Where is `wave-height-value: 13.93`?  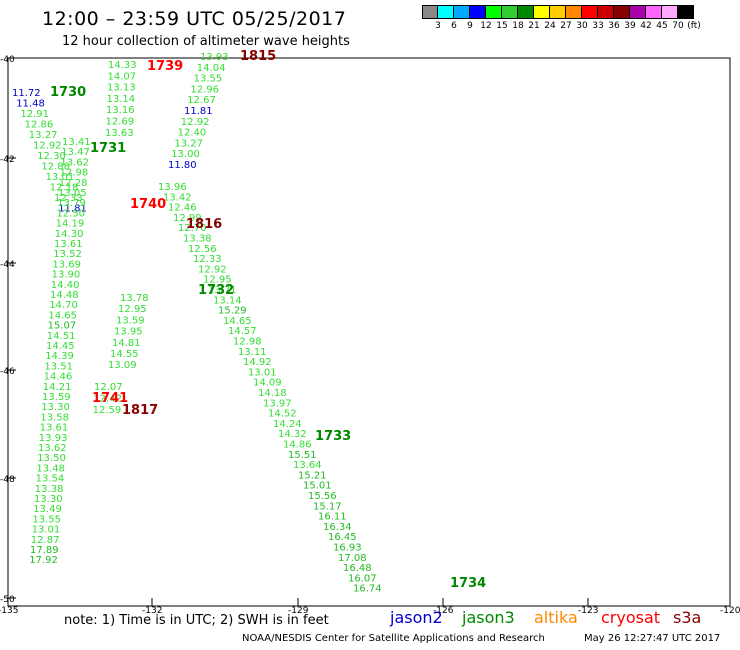
wave-height-value: 13.93 is located at coordinates (53, 438).